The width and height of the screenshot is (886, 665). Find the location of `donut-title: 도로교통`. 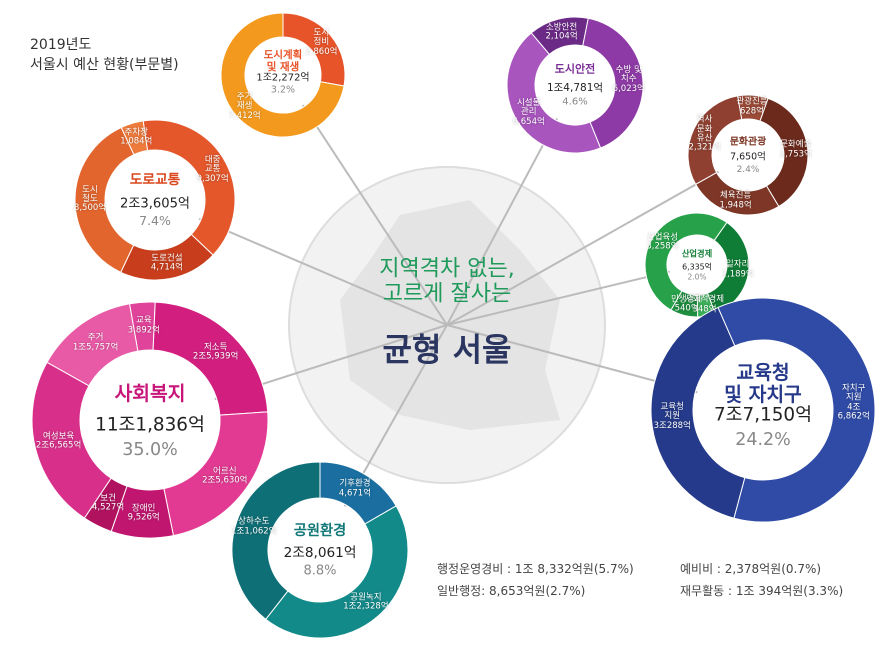

donut-title: 도로교통 is located at coordinates (155, 180).